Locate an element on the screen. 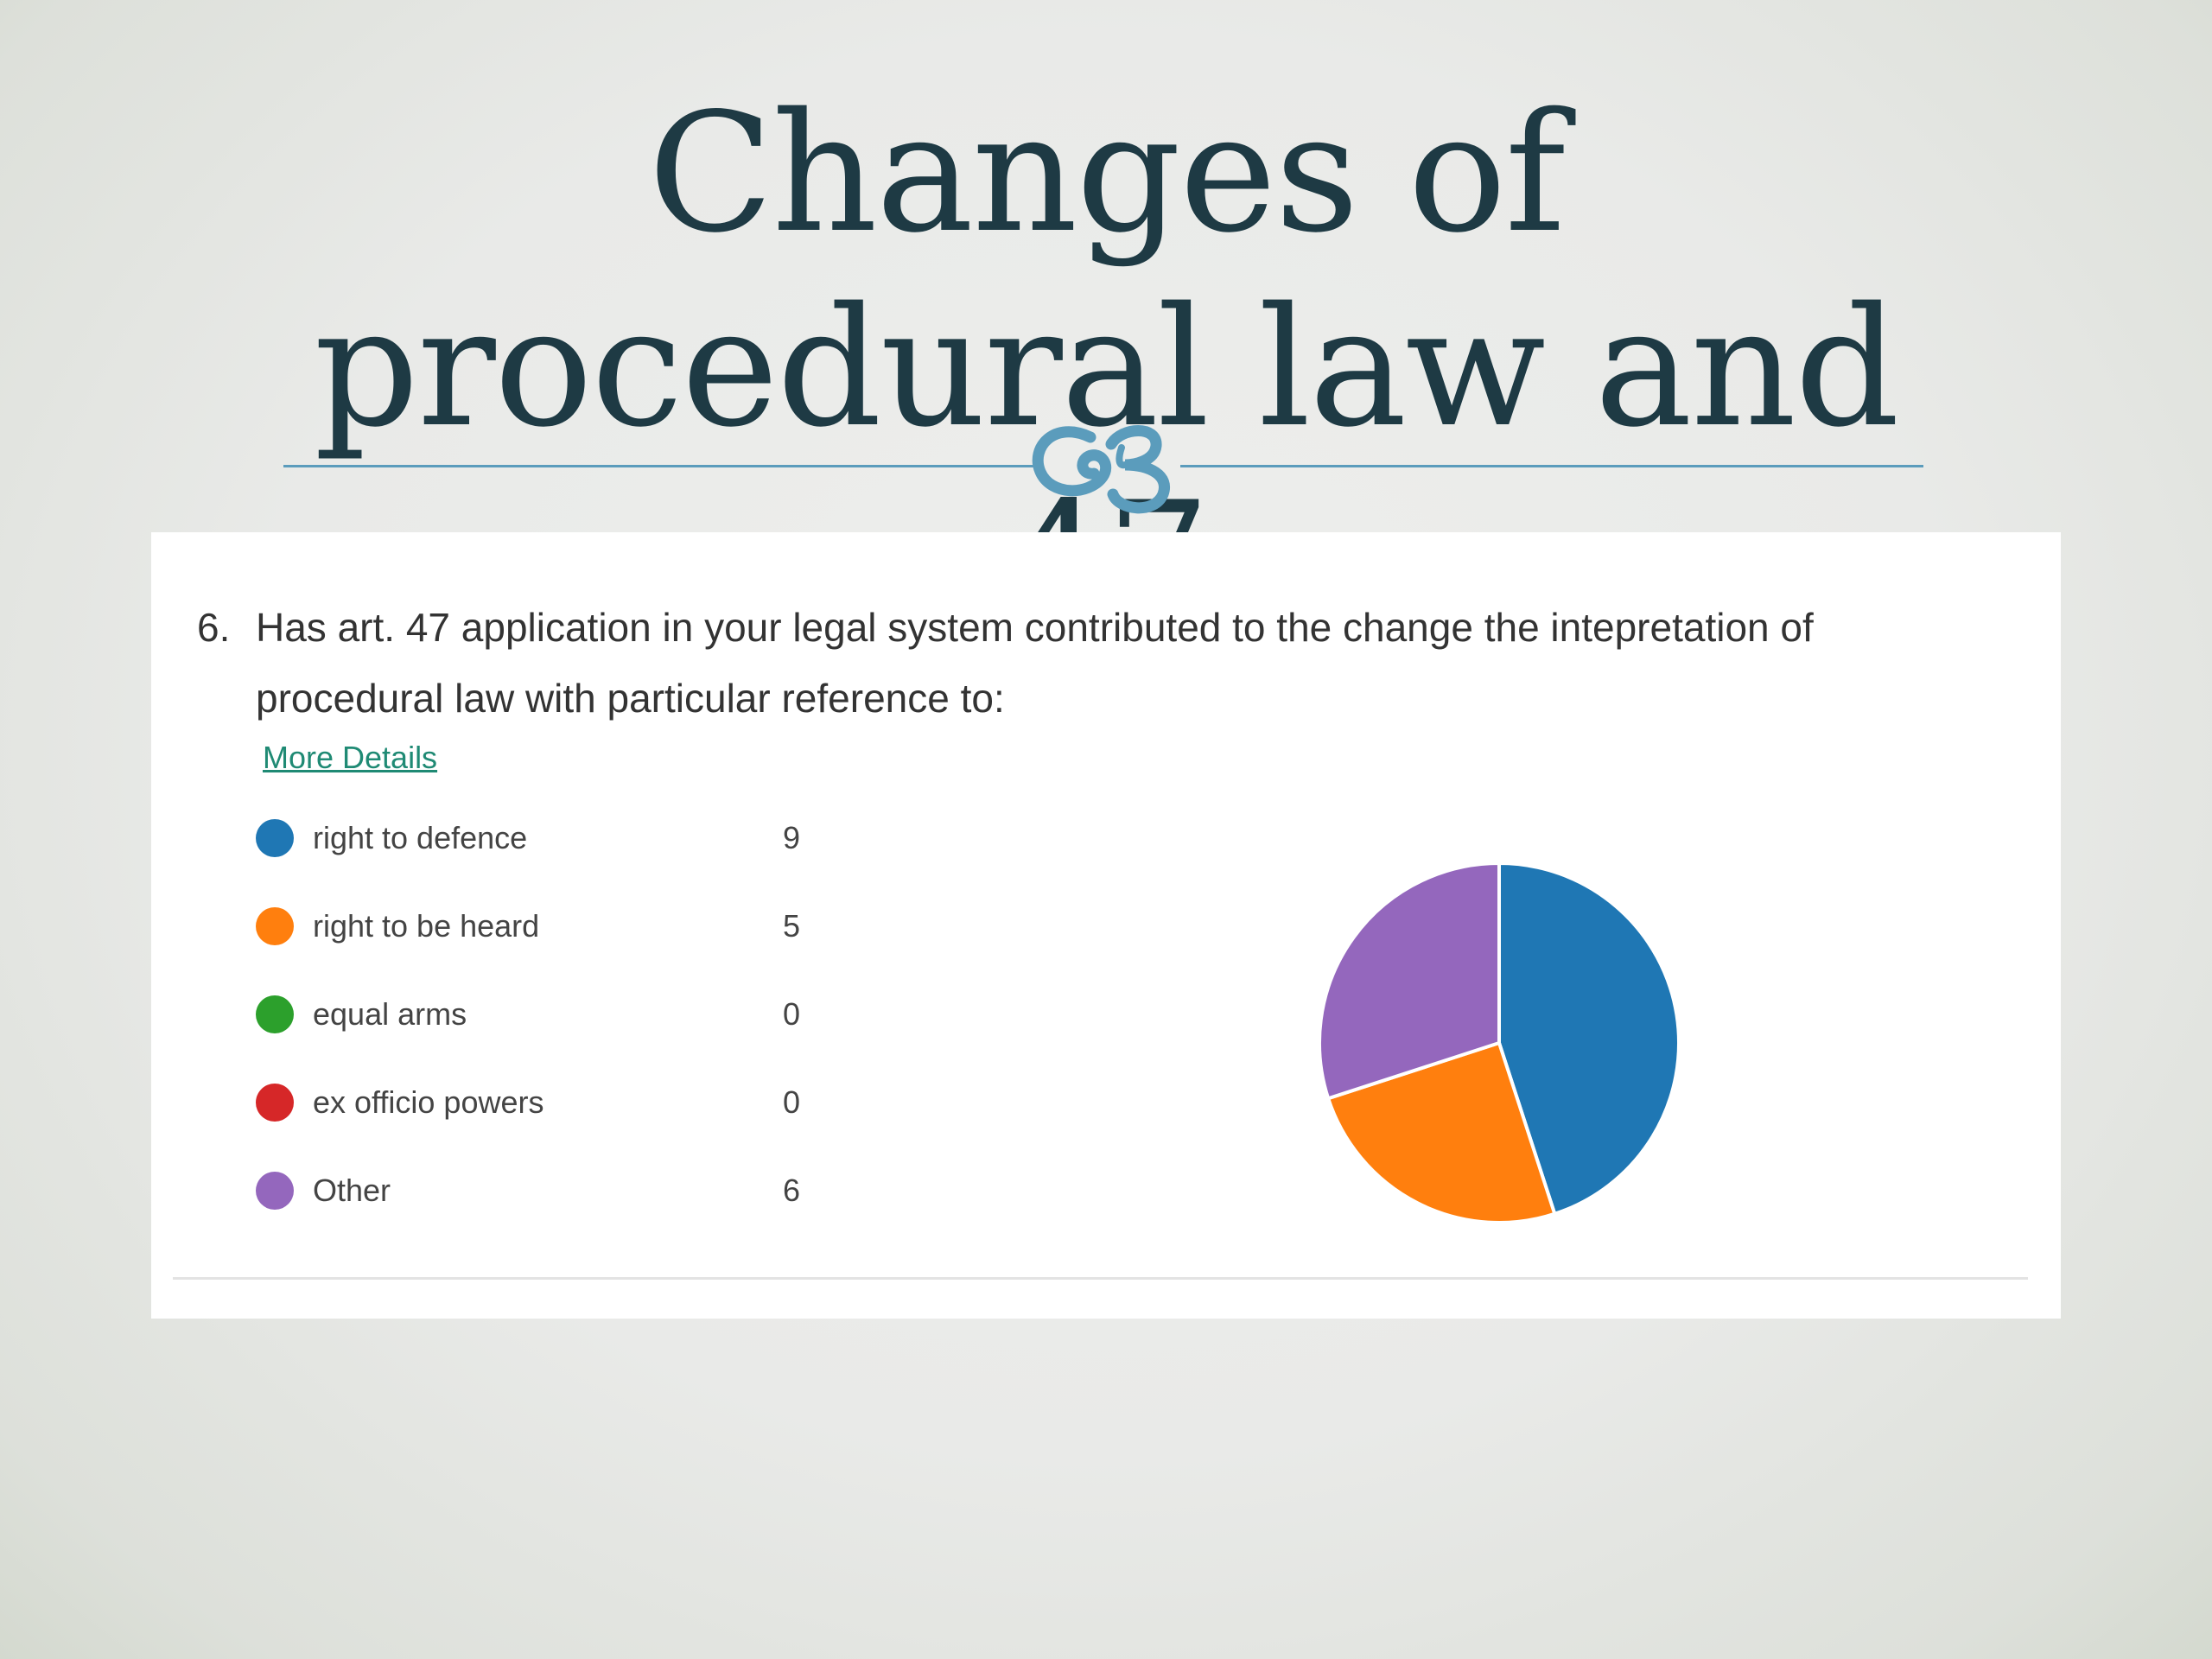 The image size is (2212, 1659). legend-item: right to be heard 5 is located at coordinates (558, 926).